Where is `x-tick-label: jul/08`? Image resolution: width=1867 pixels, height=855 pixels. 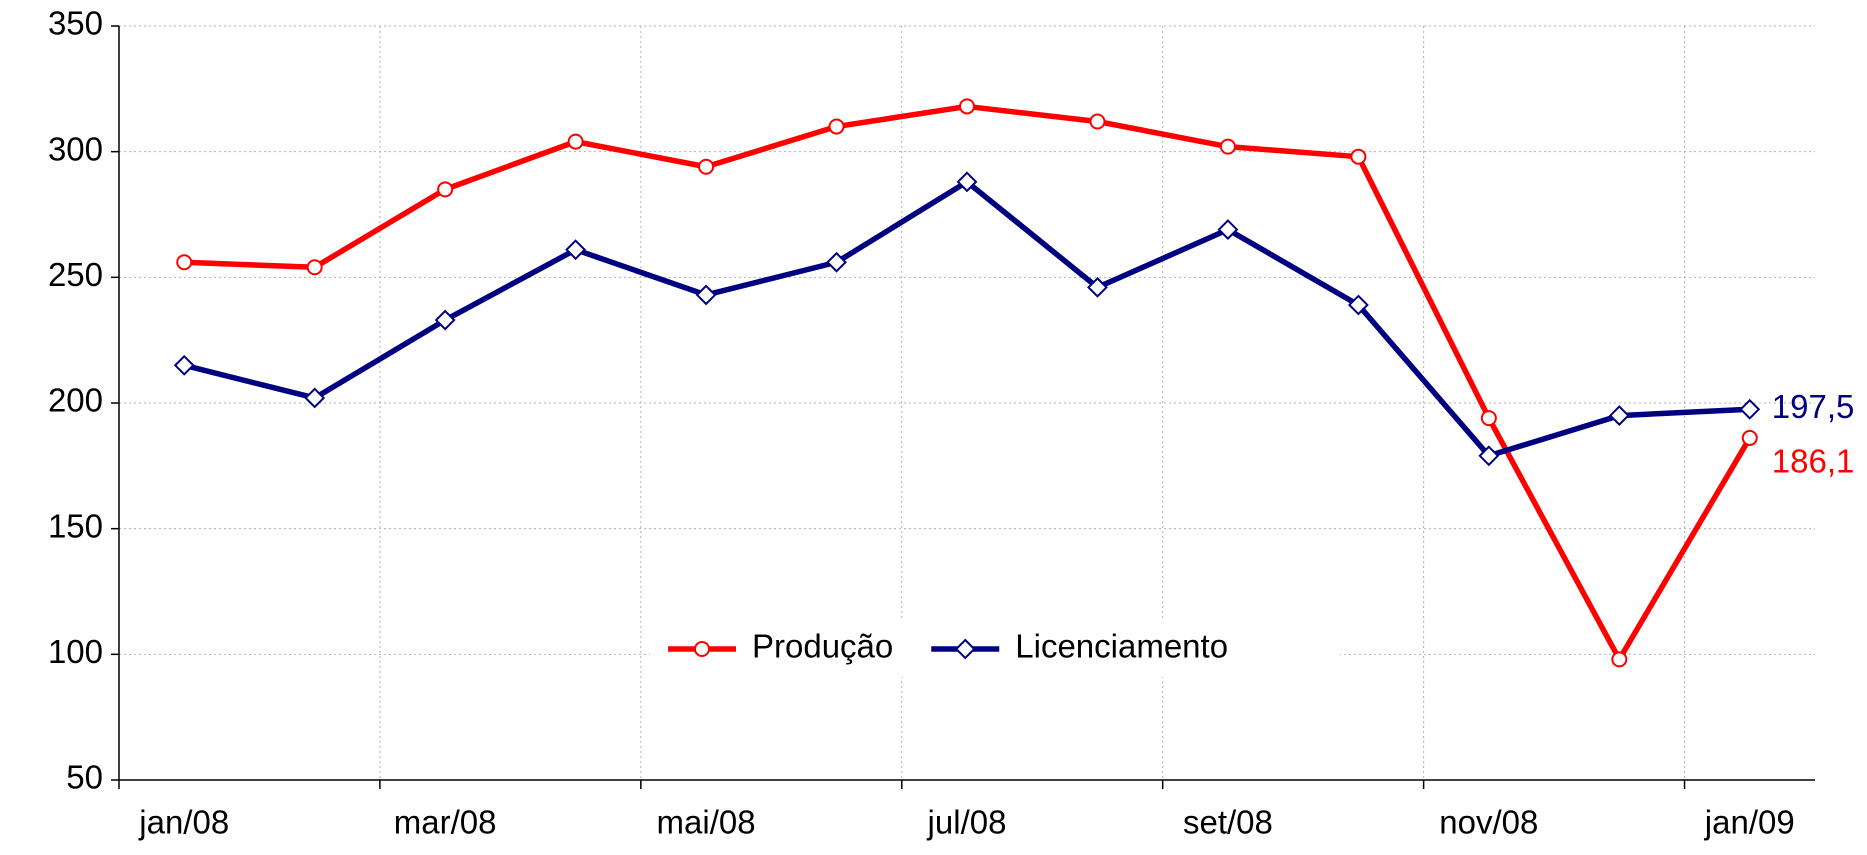
x-tick-label: jul/08 is located at coordinates (967, 822).